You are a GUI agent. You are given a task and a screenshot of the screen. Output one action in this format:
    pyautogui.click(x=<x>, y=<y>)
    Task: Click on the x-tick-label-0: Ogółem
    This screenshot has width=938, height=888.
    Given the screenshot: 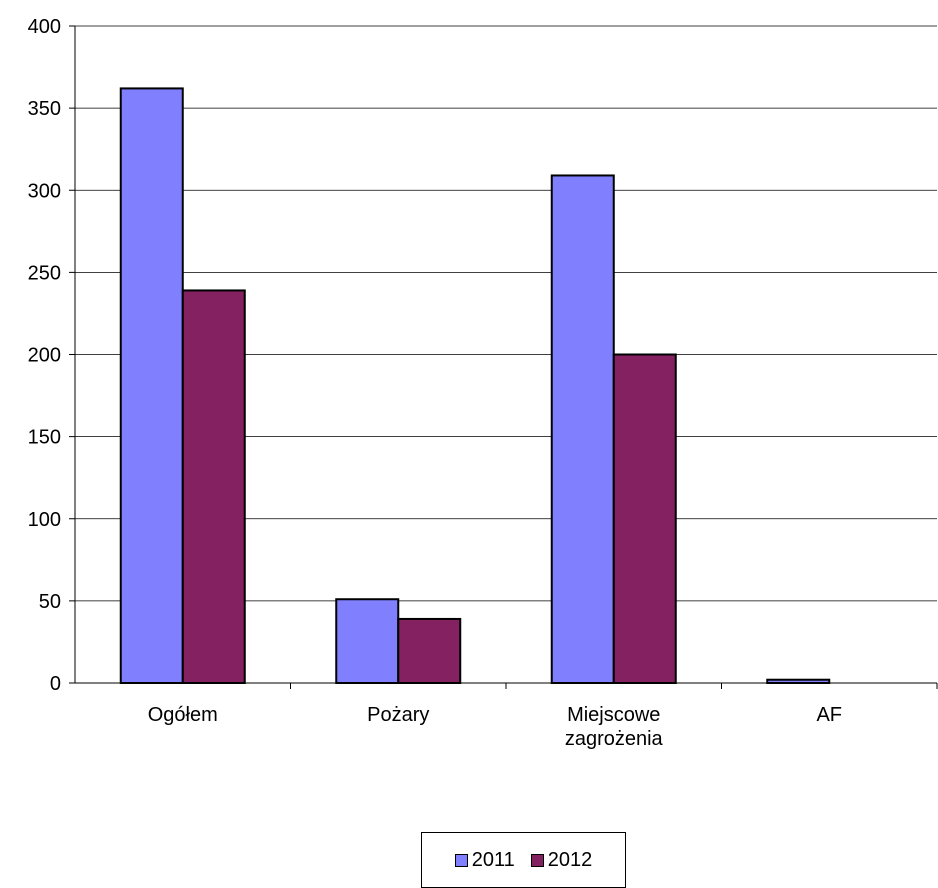 What is the action you would take?
    pyautogui.click(x=183, y=715)
    